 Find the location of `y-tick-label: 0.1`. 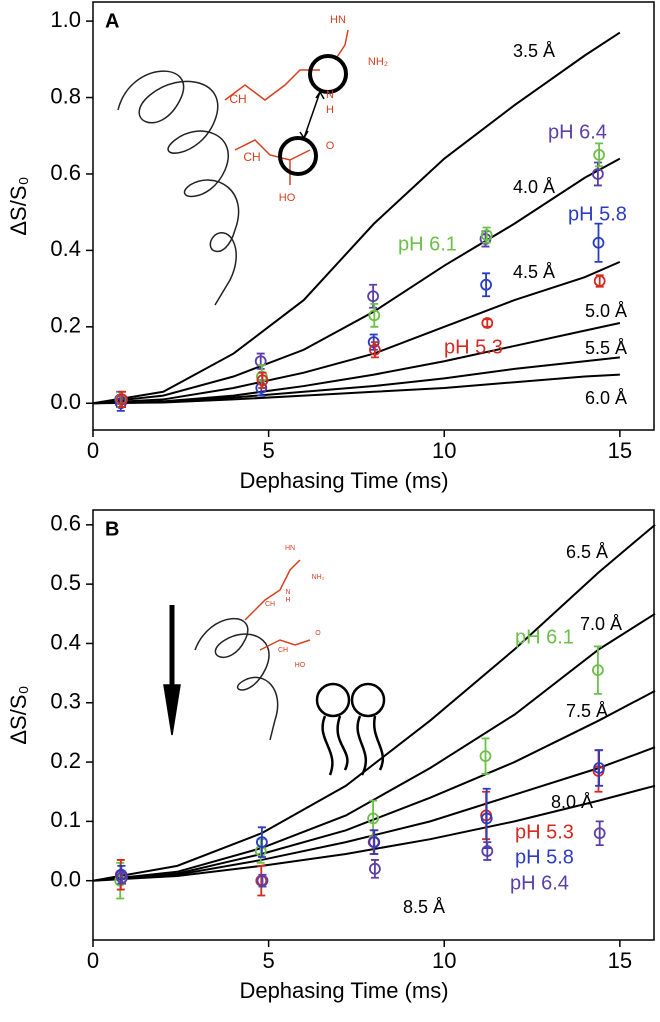

y-tick-label: 0.1 is located at coordinates (65, 819).